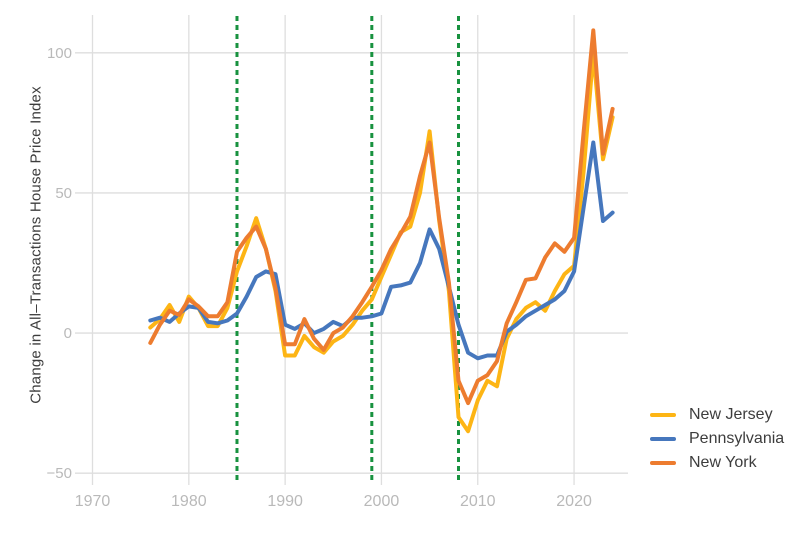 The width and height of the screenshot is (800, 533). I want to click on y-tick-label: 100, so click(59, 53).